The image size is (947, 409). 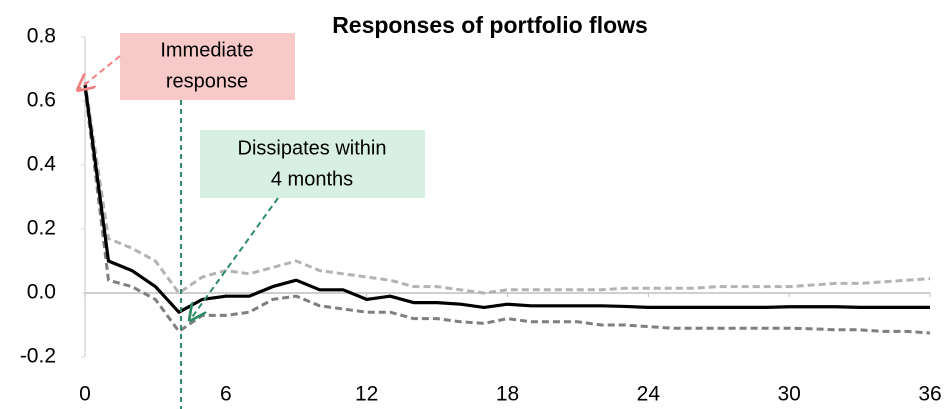 I want to click on annotation-text: Dissipates within, so click(x=312, y=148).